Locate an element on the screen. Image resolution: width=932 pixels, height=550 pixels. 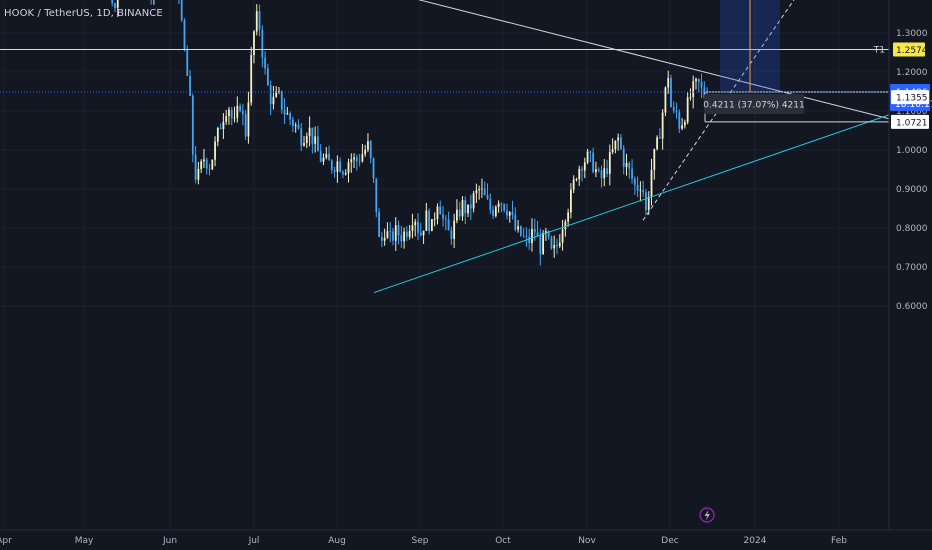
x-tick-label: Nov is located at coordinates (587, 541).